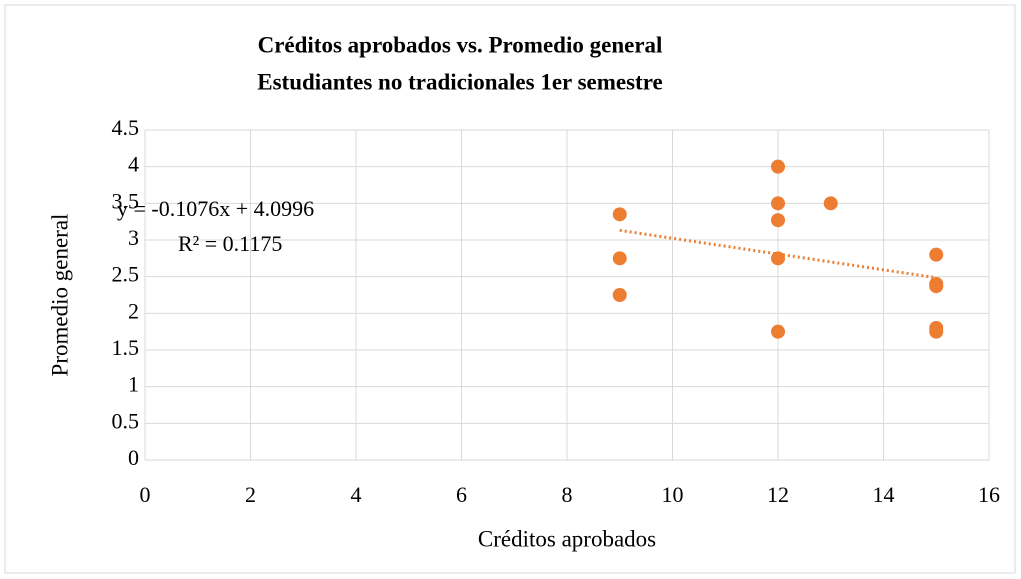 This screenshot has height=579, width=1021. What do you see at coordinates (567, 538) in the screenshot?
I see `x-axis-label: Créditos aprobados` at bounding box center [567, 538].